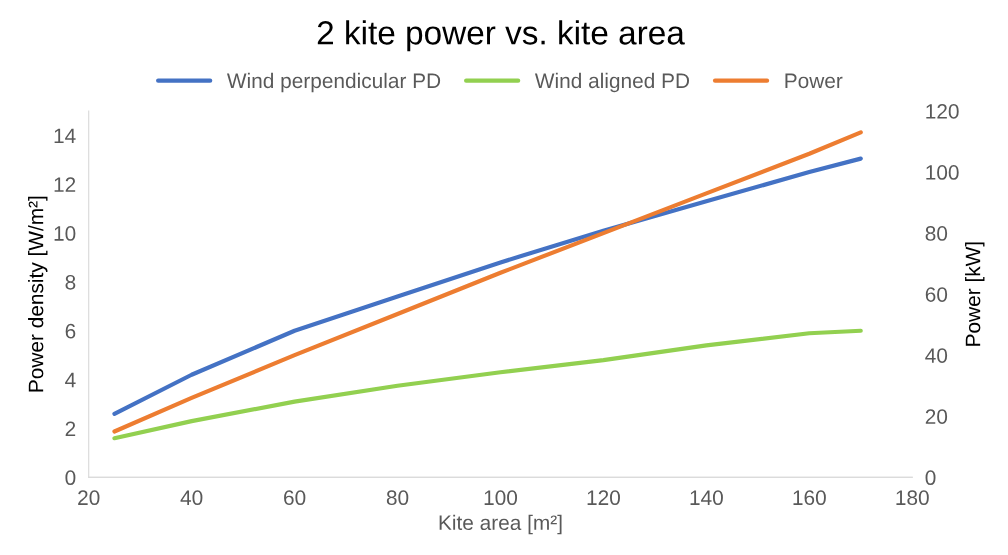  Describe the element at coordinates (603, 498) in the screenshot. I see `x-tick-label: 120` at that location.